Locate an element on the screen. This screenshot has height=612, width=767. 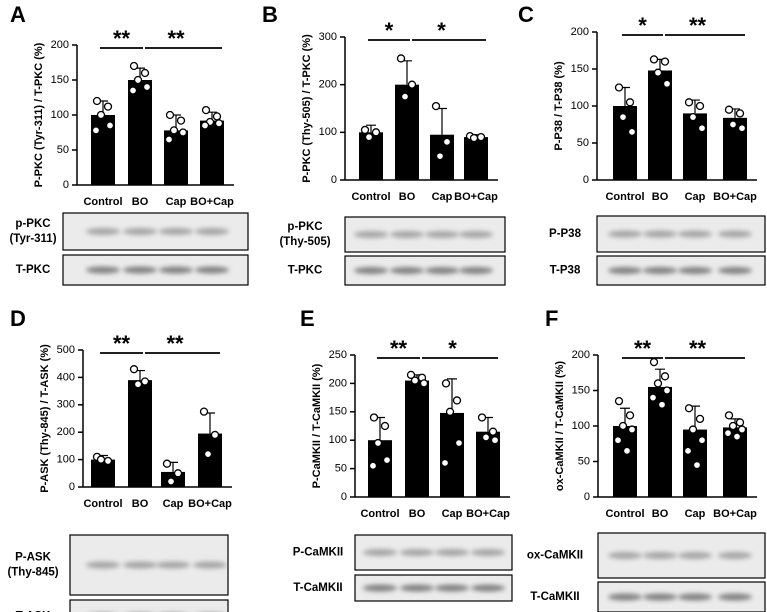
blot-label: P-P38 is located at coordinates (565, 234).